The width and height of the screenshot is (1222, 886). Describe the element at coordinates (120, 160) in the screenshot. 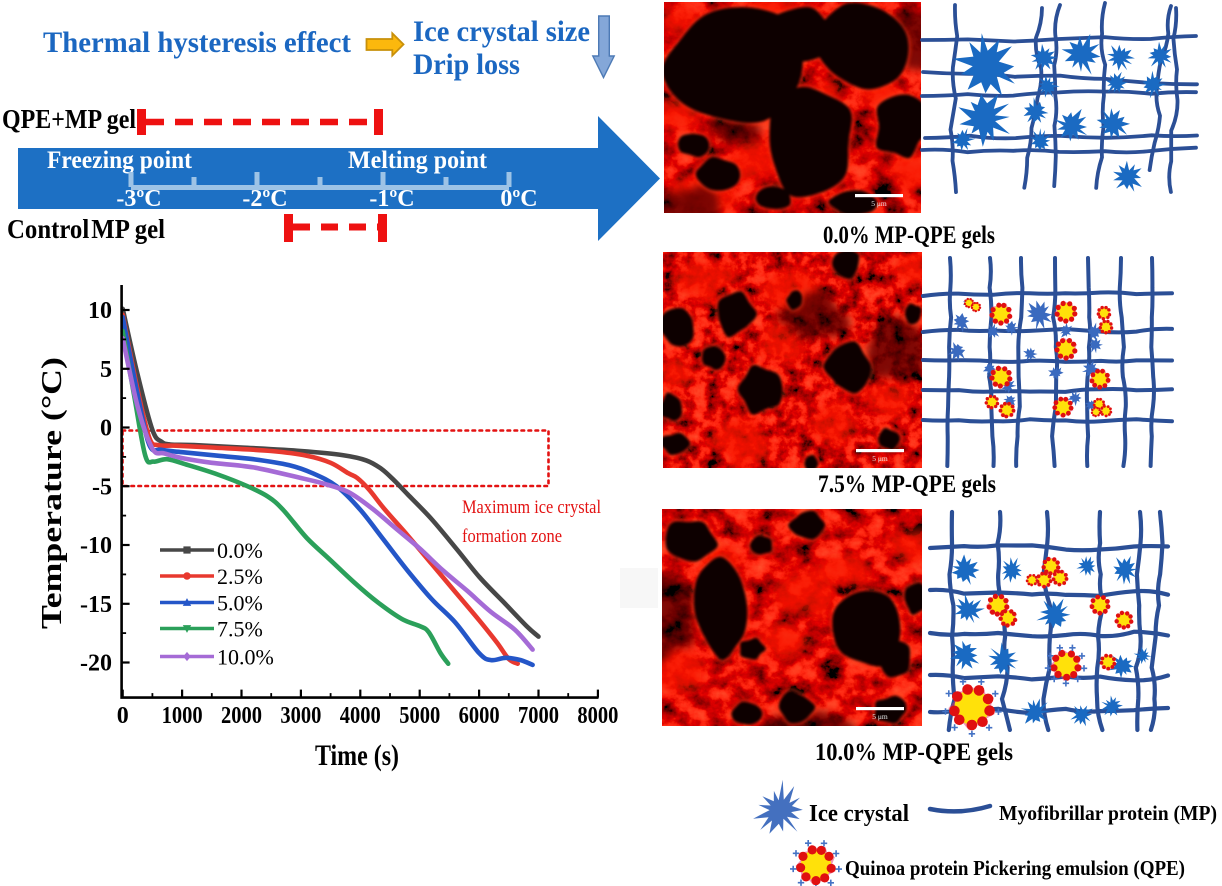

I see `svg-text: Freezing point` at that location.